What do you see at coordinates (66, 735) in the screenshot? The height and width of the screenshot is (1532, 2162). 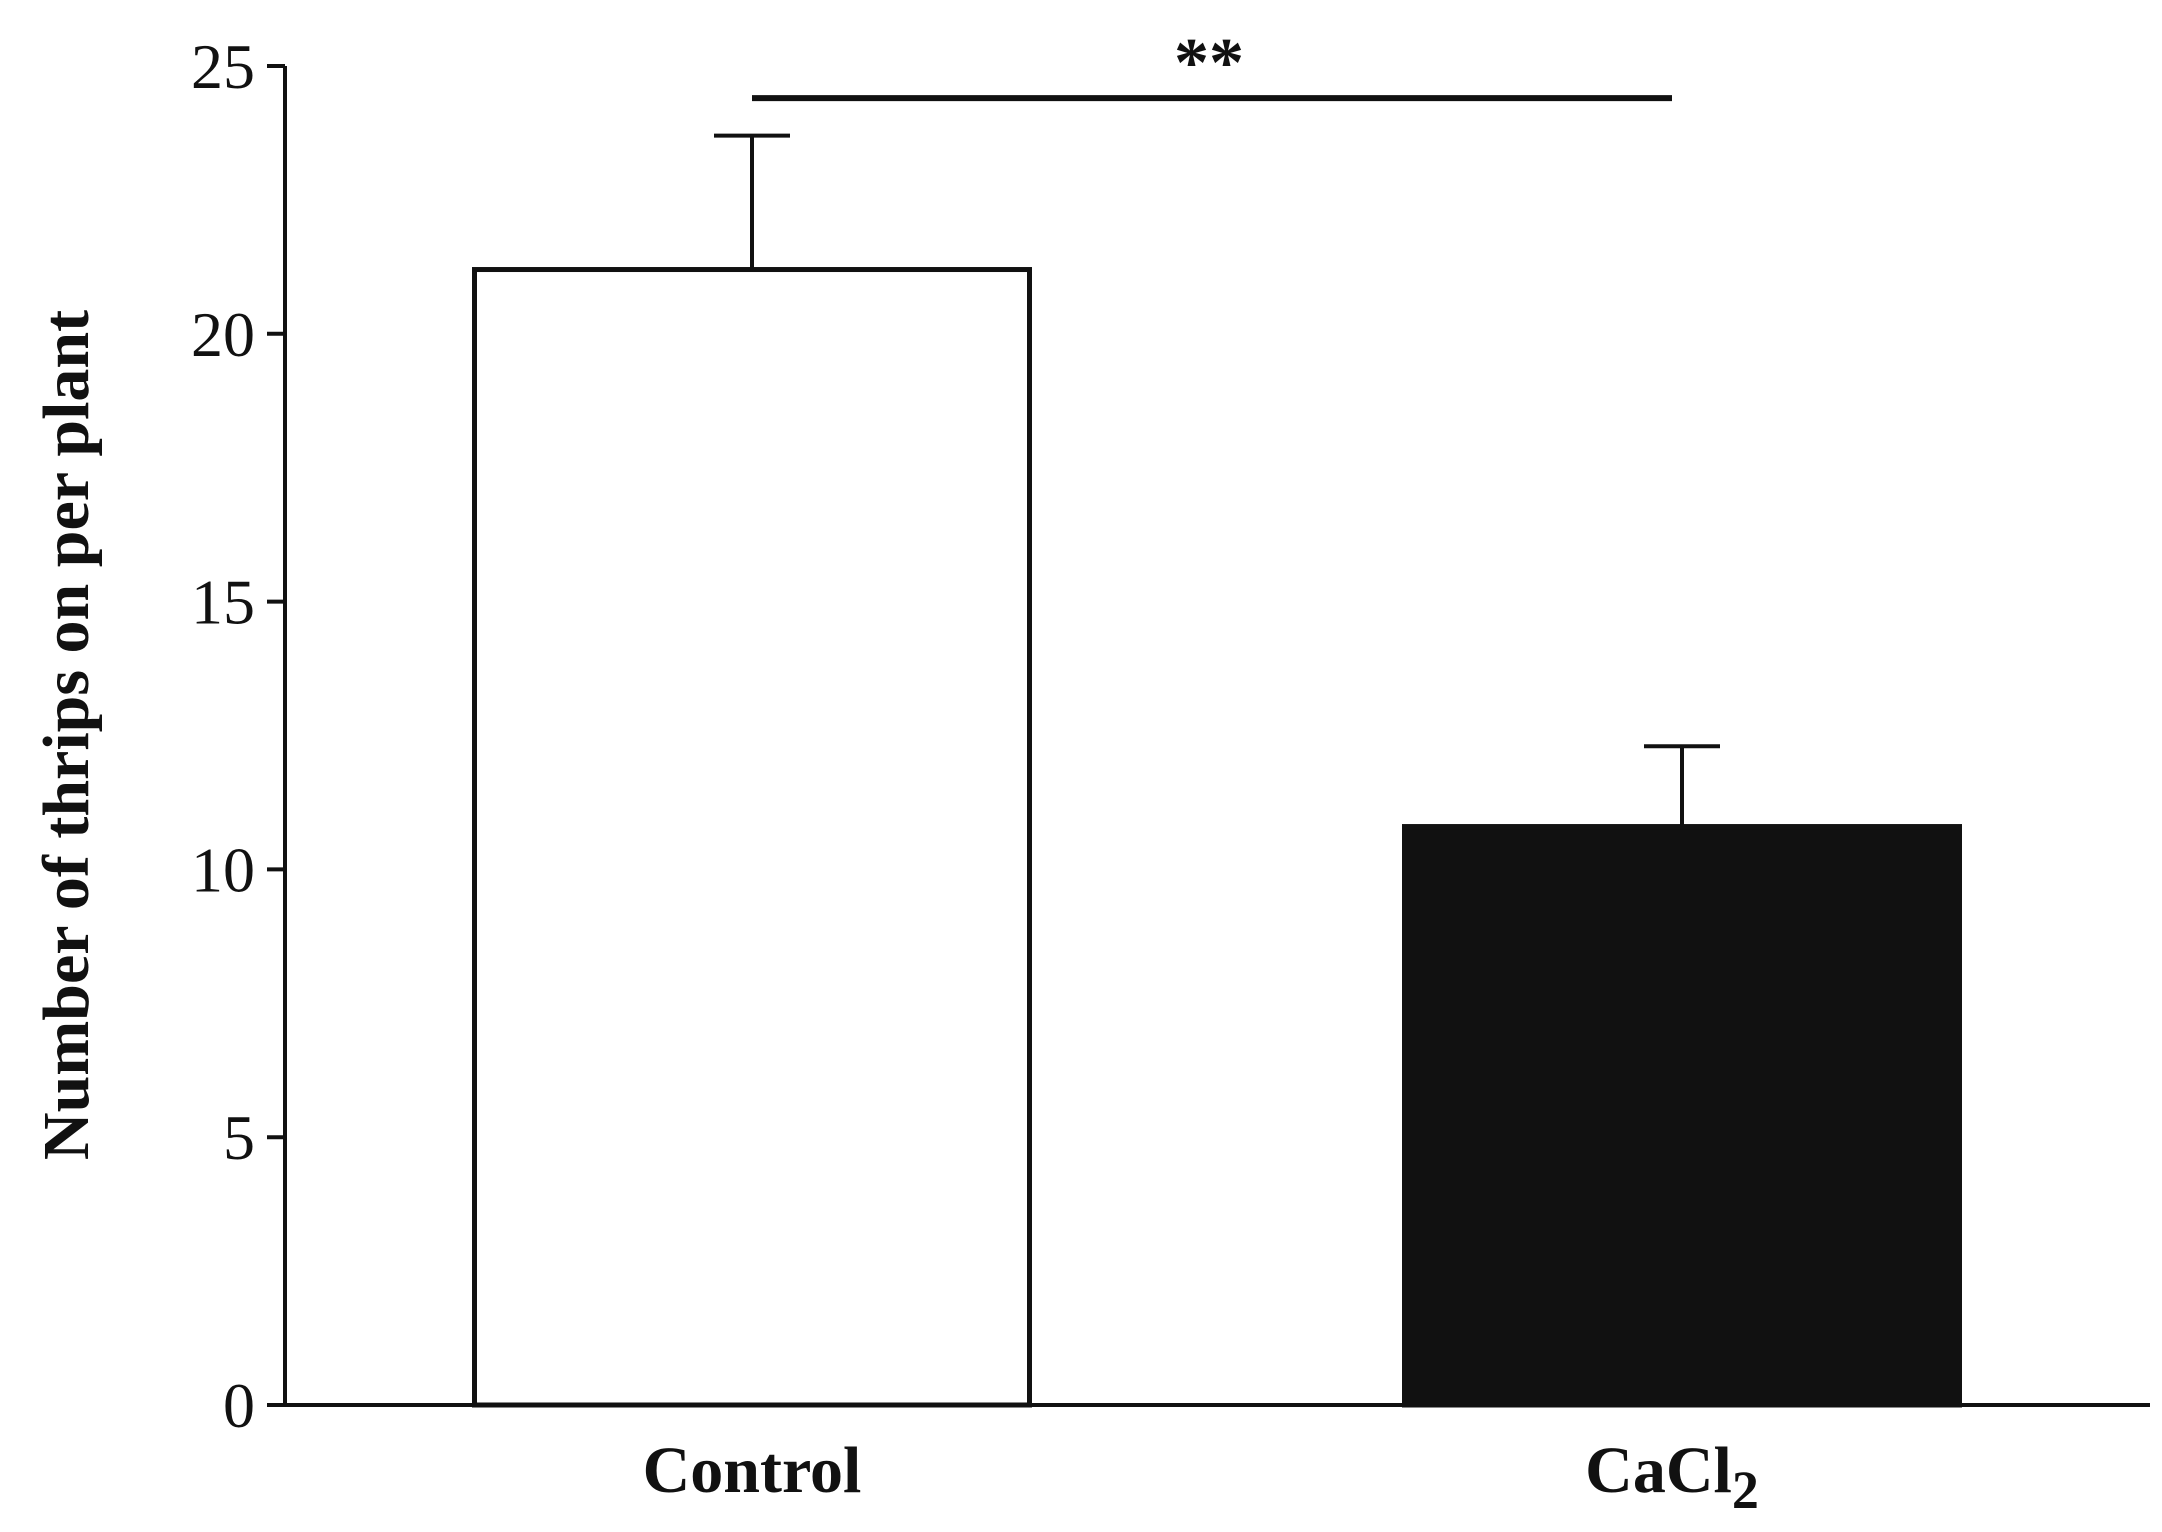 I see `y-axis-title: Number of thrips on per plant` at bounding box center [66, 735].